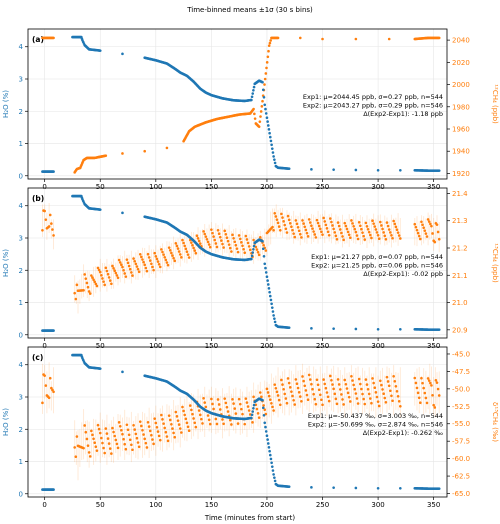 The image size is (500, 524). What do you see at coordinates (461, 407) in the screenshot?
I see `right-y-tick-label: -52.5` at bounding box center [461, 407].